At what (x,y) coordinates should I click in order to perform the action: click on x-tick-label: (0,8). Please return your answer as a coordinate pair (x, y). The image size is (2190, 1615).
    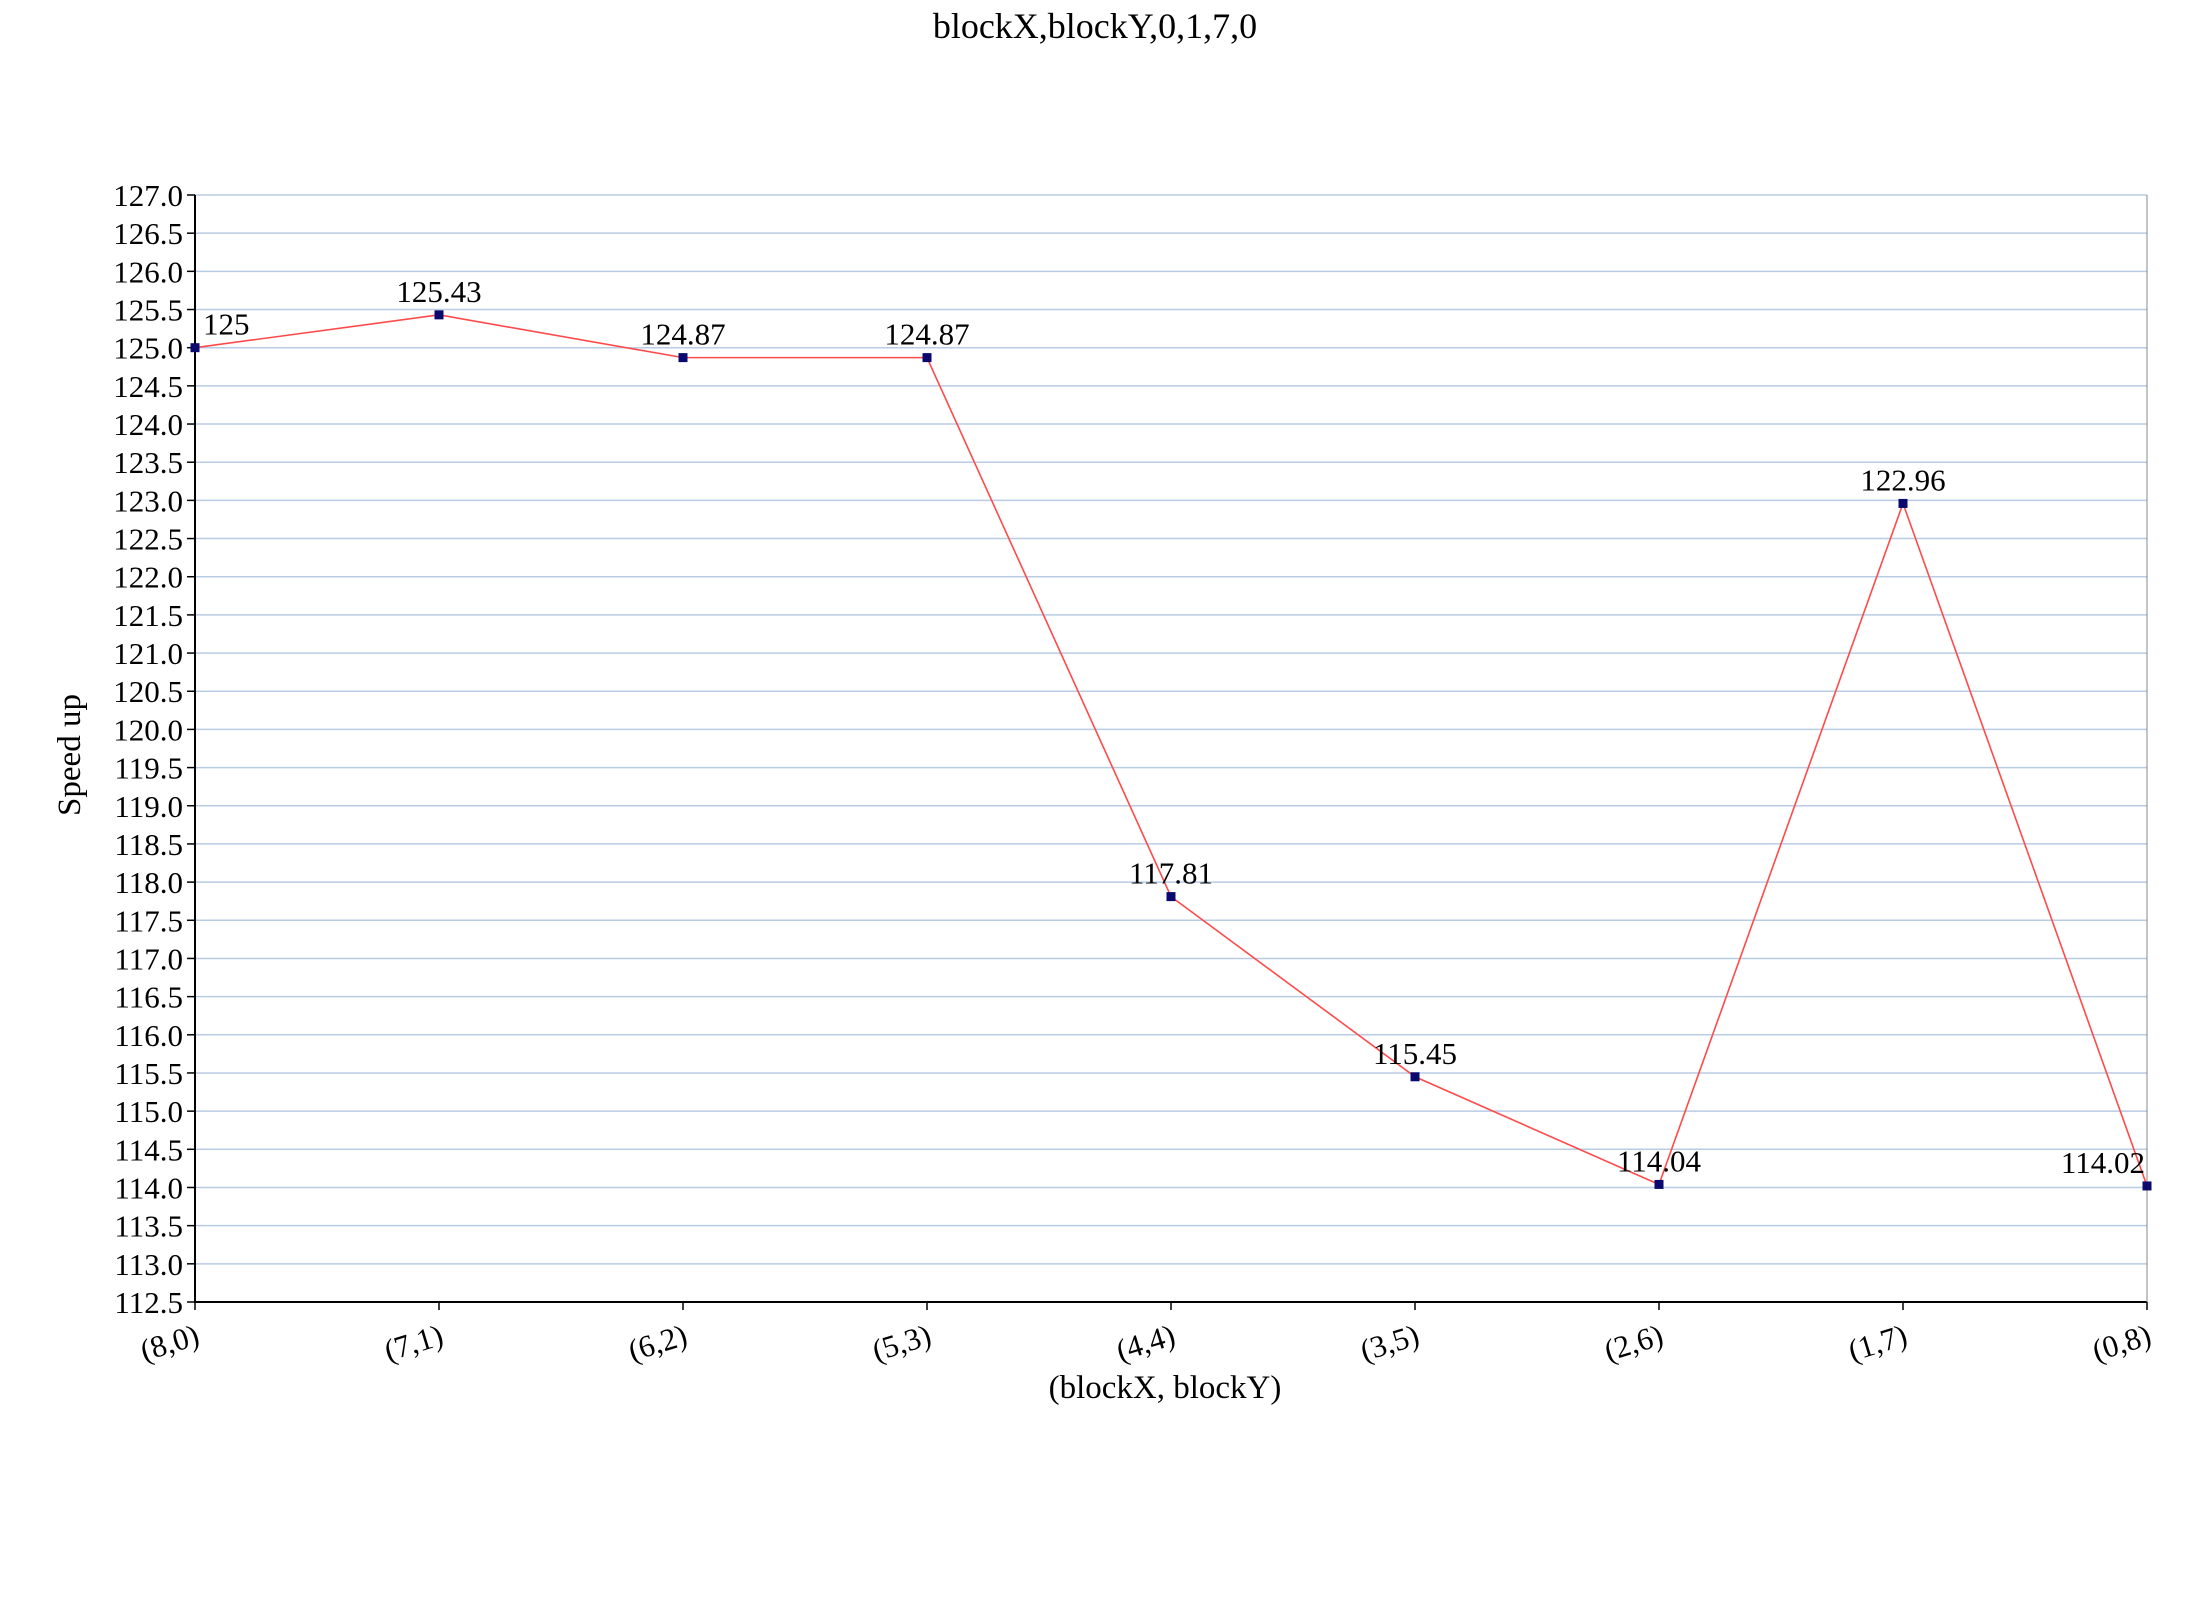
    Looking at the image, I should click on (2121, 1342).